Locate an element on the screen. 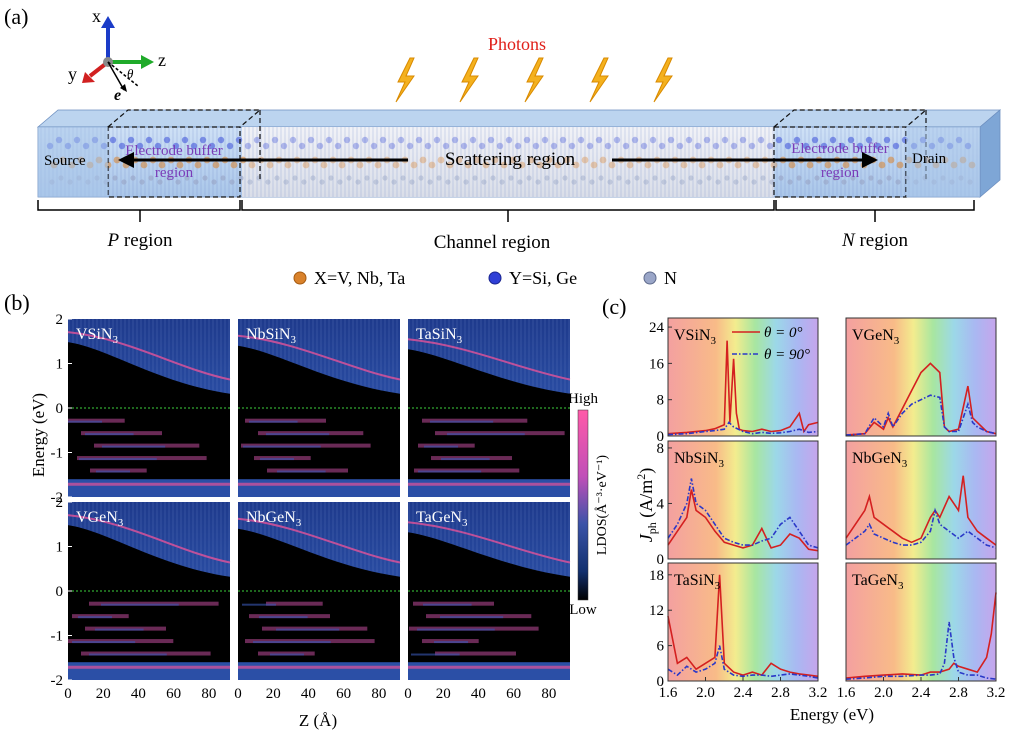  ldos-map-tagen3: TaGeN3 0 20 40 60 80 is located at coordinates (487, 602).